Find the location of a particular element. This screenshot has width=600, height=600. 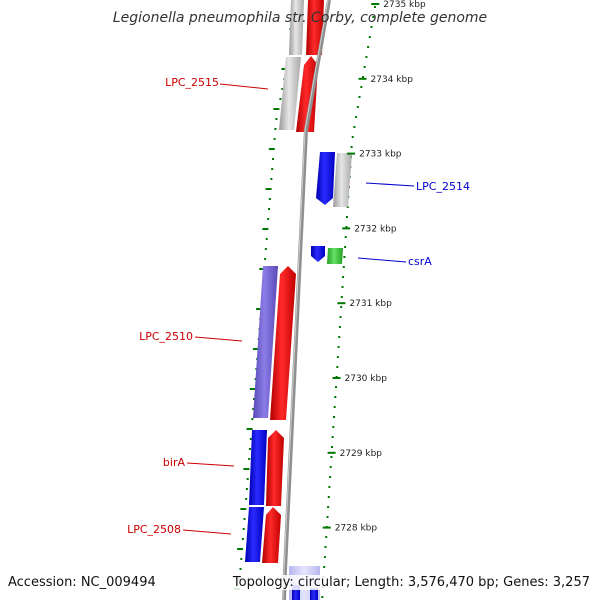

gene-label: LPC_2508 is located at coordinates (154, 529).